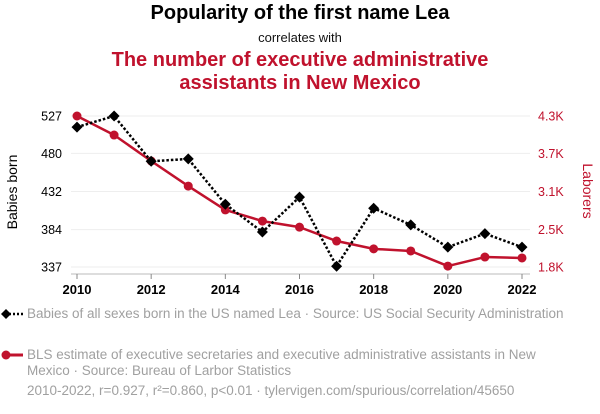 The image size is (600, 414). I want to click on x-tick-label: 2016, so click(299, 289).